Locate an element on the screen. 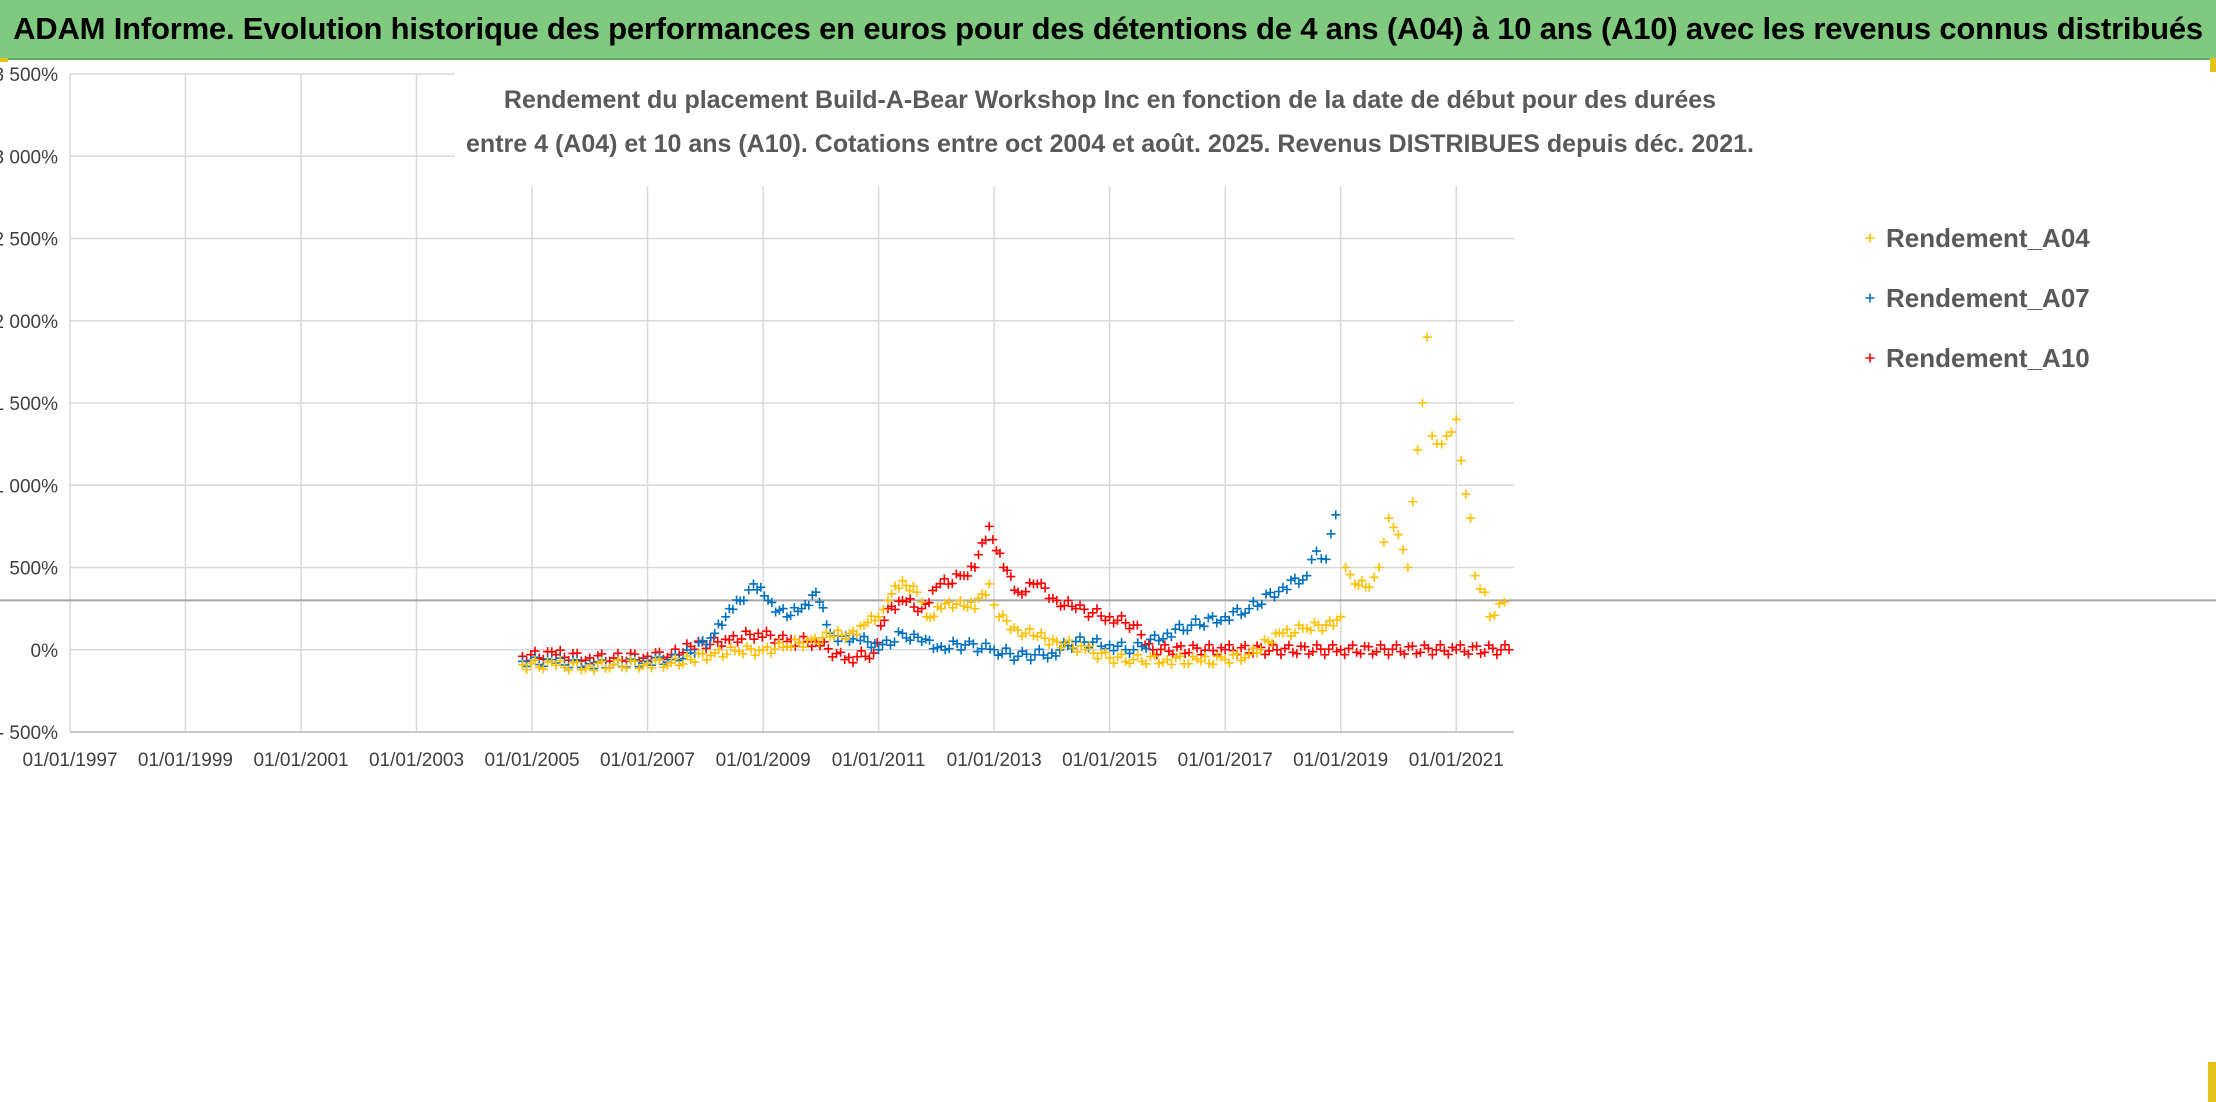  y-tick-label: 3 000% is located at coordinates (29, 157).